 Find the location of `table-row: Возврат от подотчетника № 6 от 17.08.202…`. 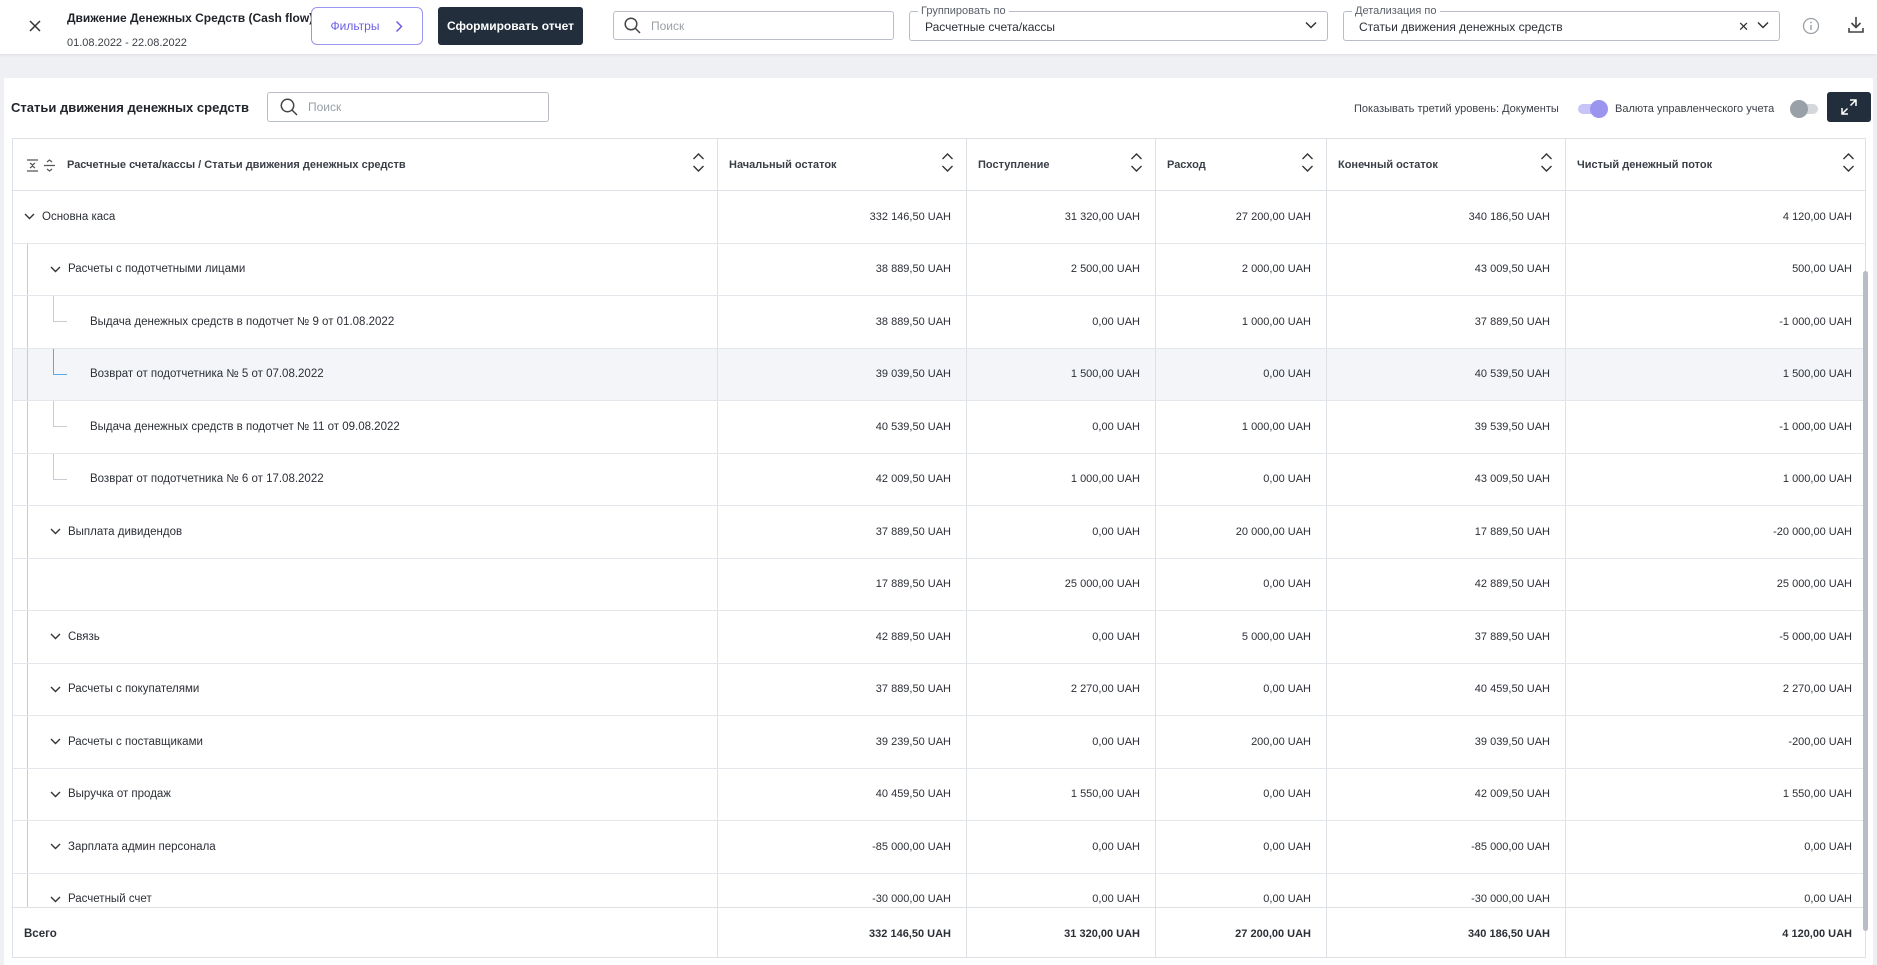

table-row: Возврат от подотчетника № 6 от 17.08.202… is located at coordinates (939, 479).